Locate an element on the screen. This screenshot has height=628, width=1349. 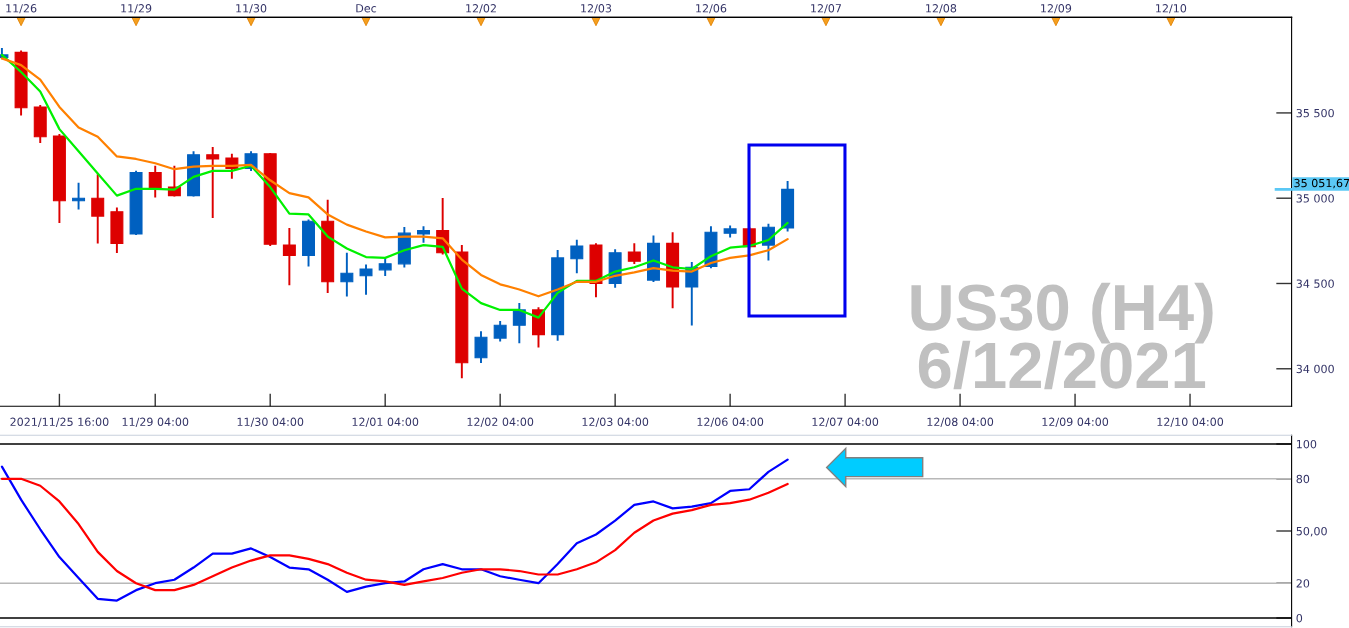
x-tick-label: 11/29 04:00 is located at coordinates (155, 422).